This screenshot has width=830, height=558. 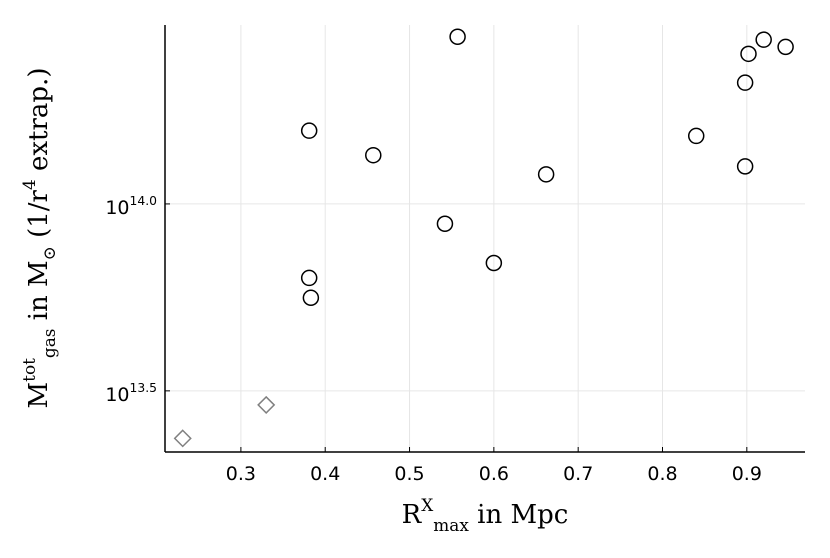 What do you see at coordinates (39, 238) in the screenshot?
I see `y-axis-label: Mtotgas in M⊙ (1/r4 extrap.)` at bounding box center [39, 238].